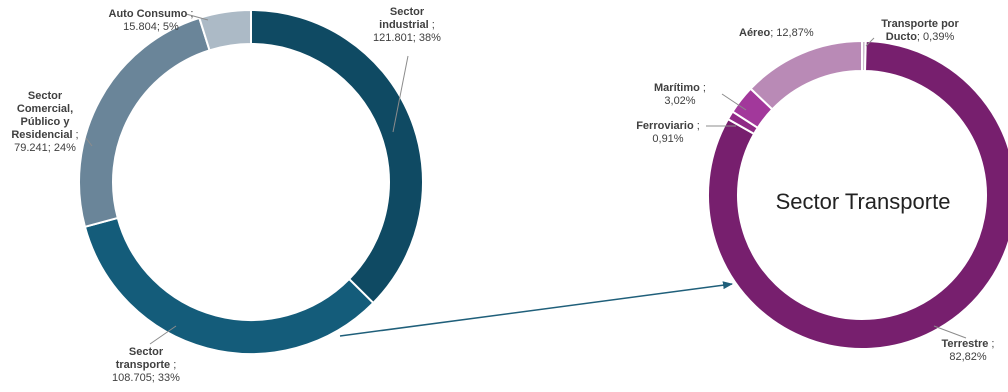  I want to click on label-sector-industrial: Sector industrial ; 121.801; 38%, so click(407, 25).